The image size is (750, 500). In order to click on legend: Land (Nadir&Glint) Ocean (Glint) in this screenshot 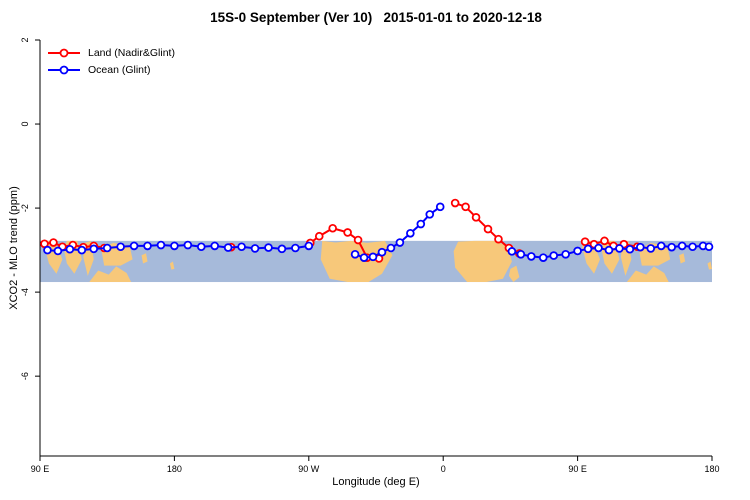, I will do `click(110, 61)`.